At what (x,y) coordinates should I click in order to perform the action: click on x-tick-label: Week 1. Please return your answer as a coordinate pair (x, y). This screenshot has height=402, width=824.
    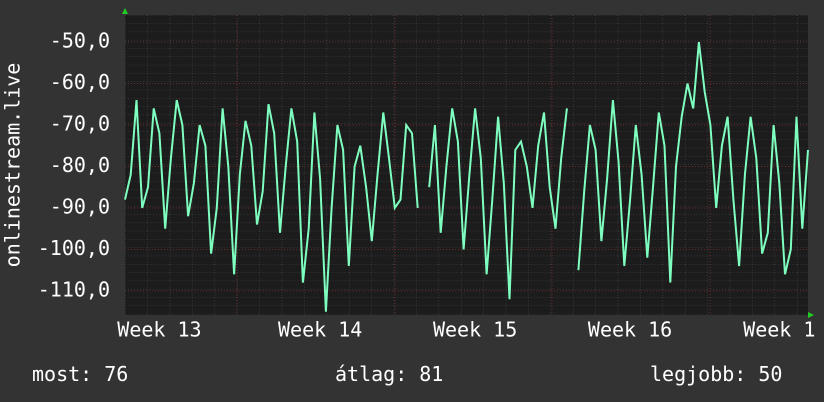
    Looking at the image, I should click on (779, 330).